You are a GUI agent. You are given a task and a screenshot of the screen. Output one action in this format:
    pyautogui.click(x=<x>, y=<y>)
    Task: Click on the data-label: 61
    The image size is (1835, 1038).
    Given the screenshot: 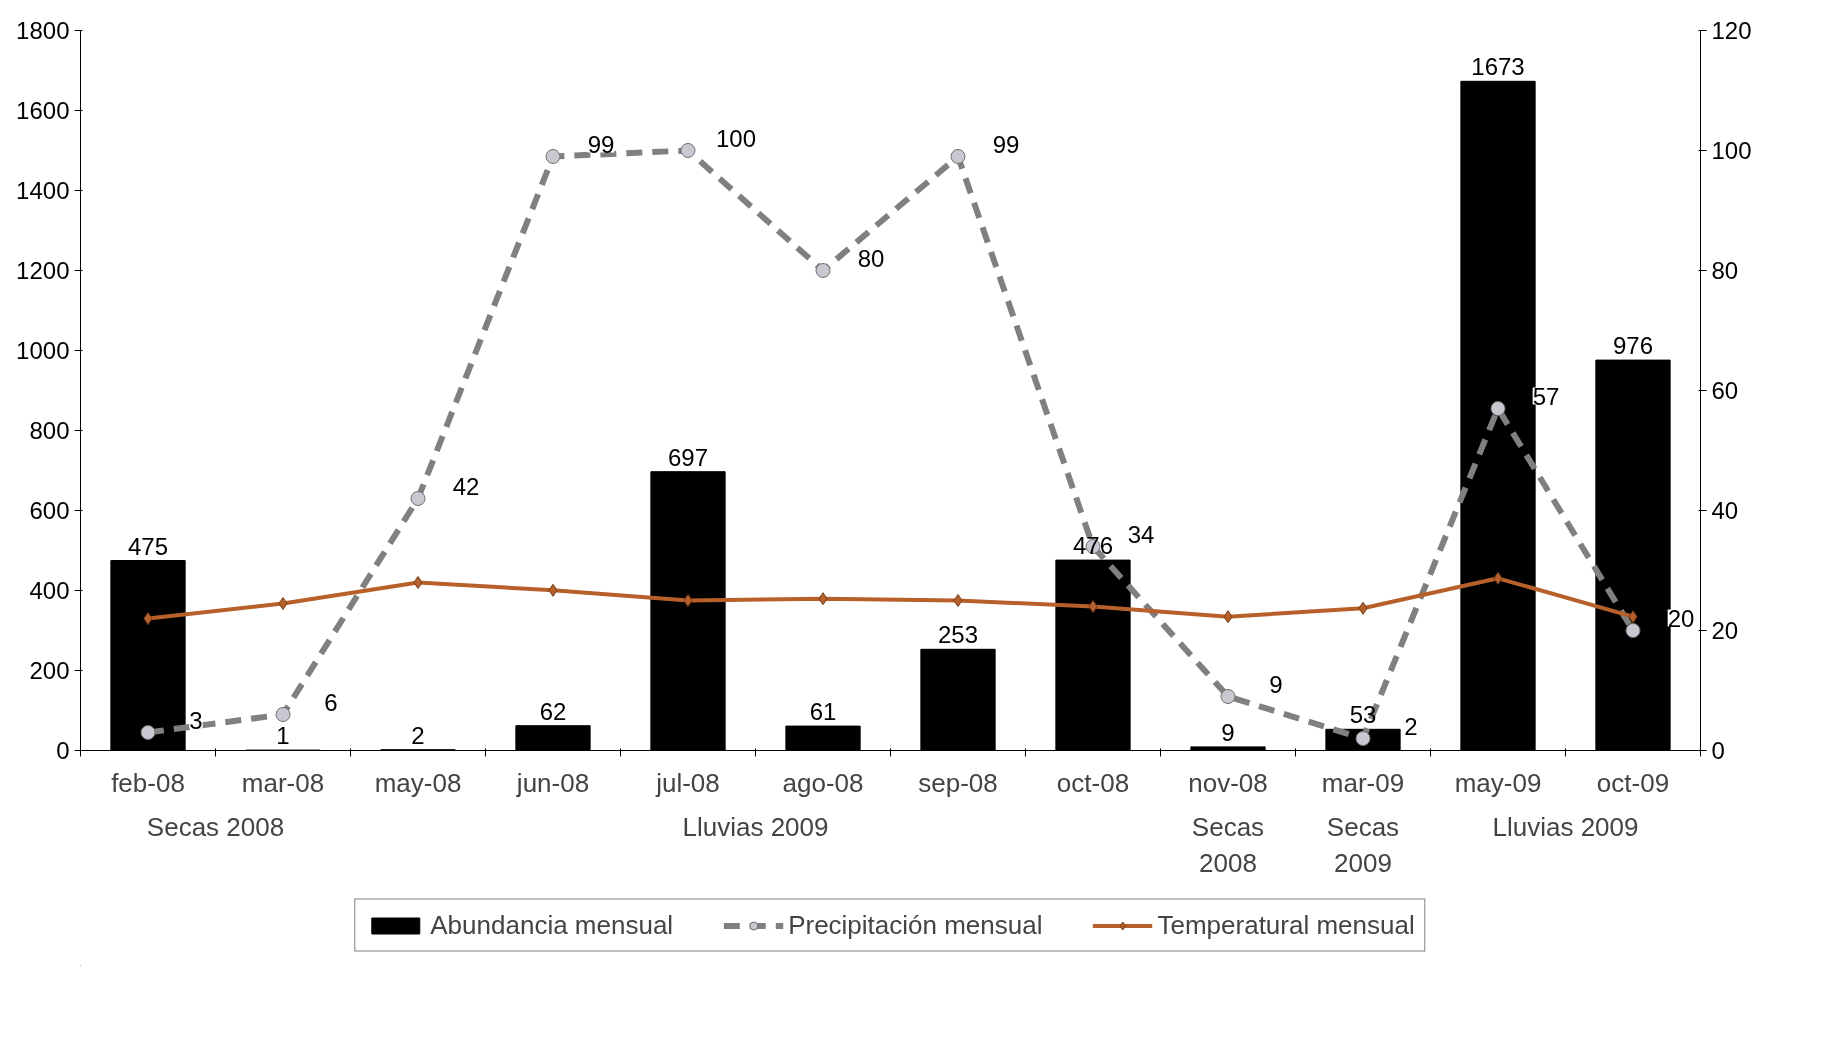 What is the action you would take?
    pyautogui.click(x=823, y=712)
    